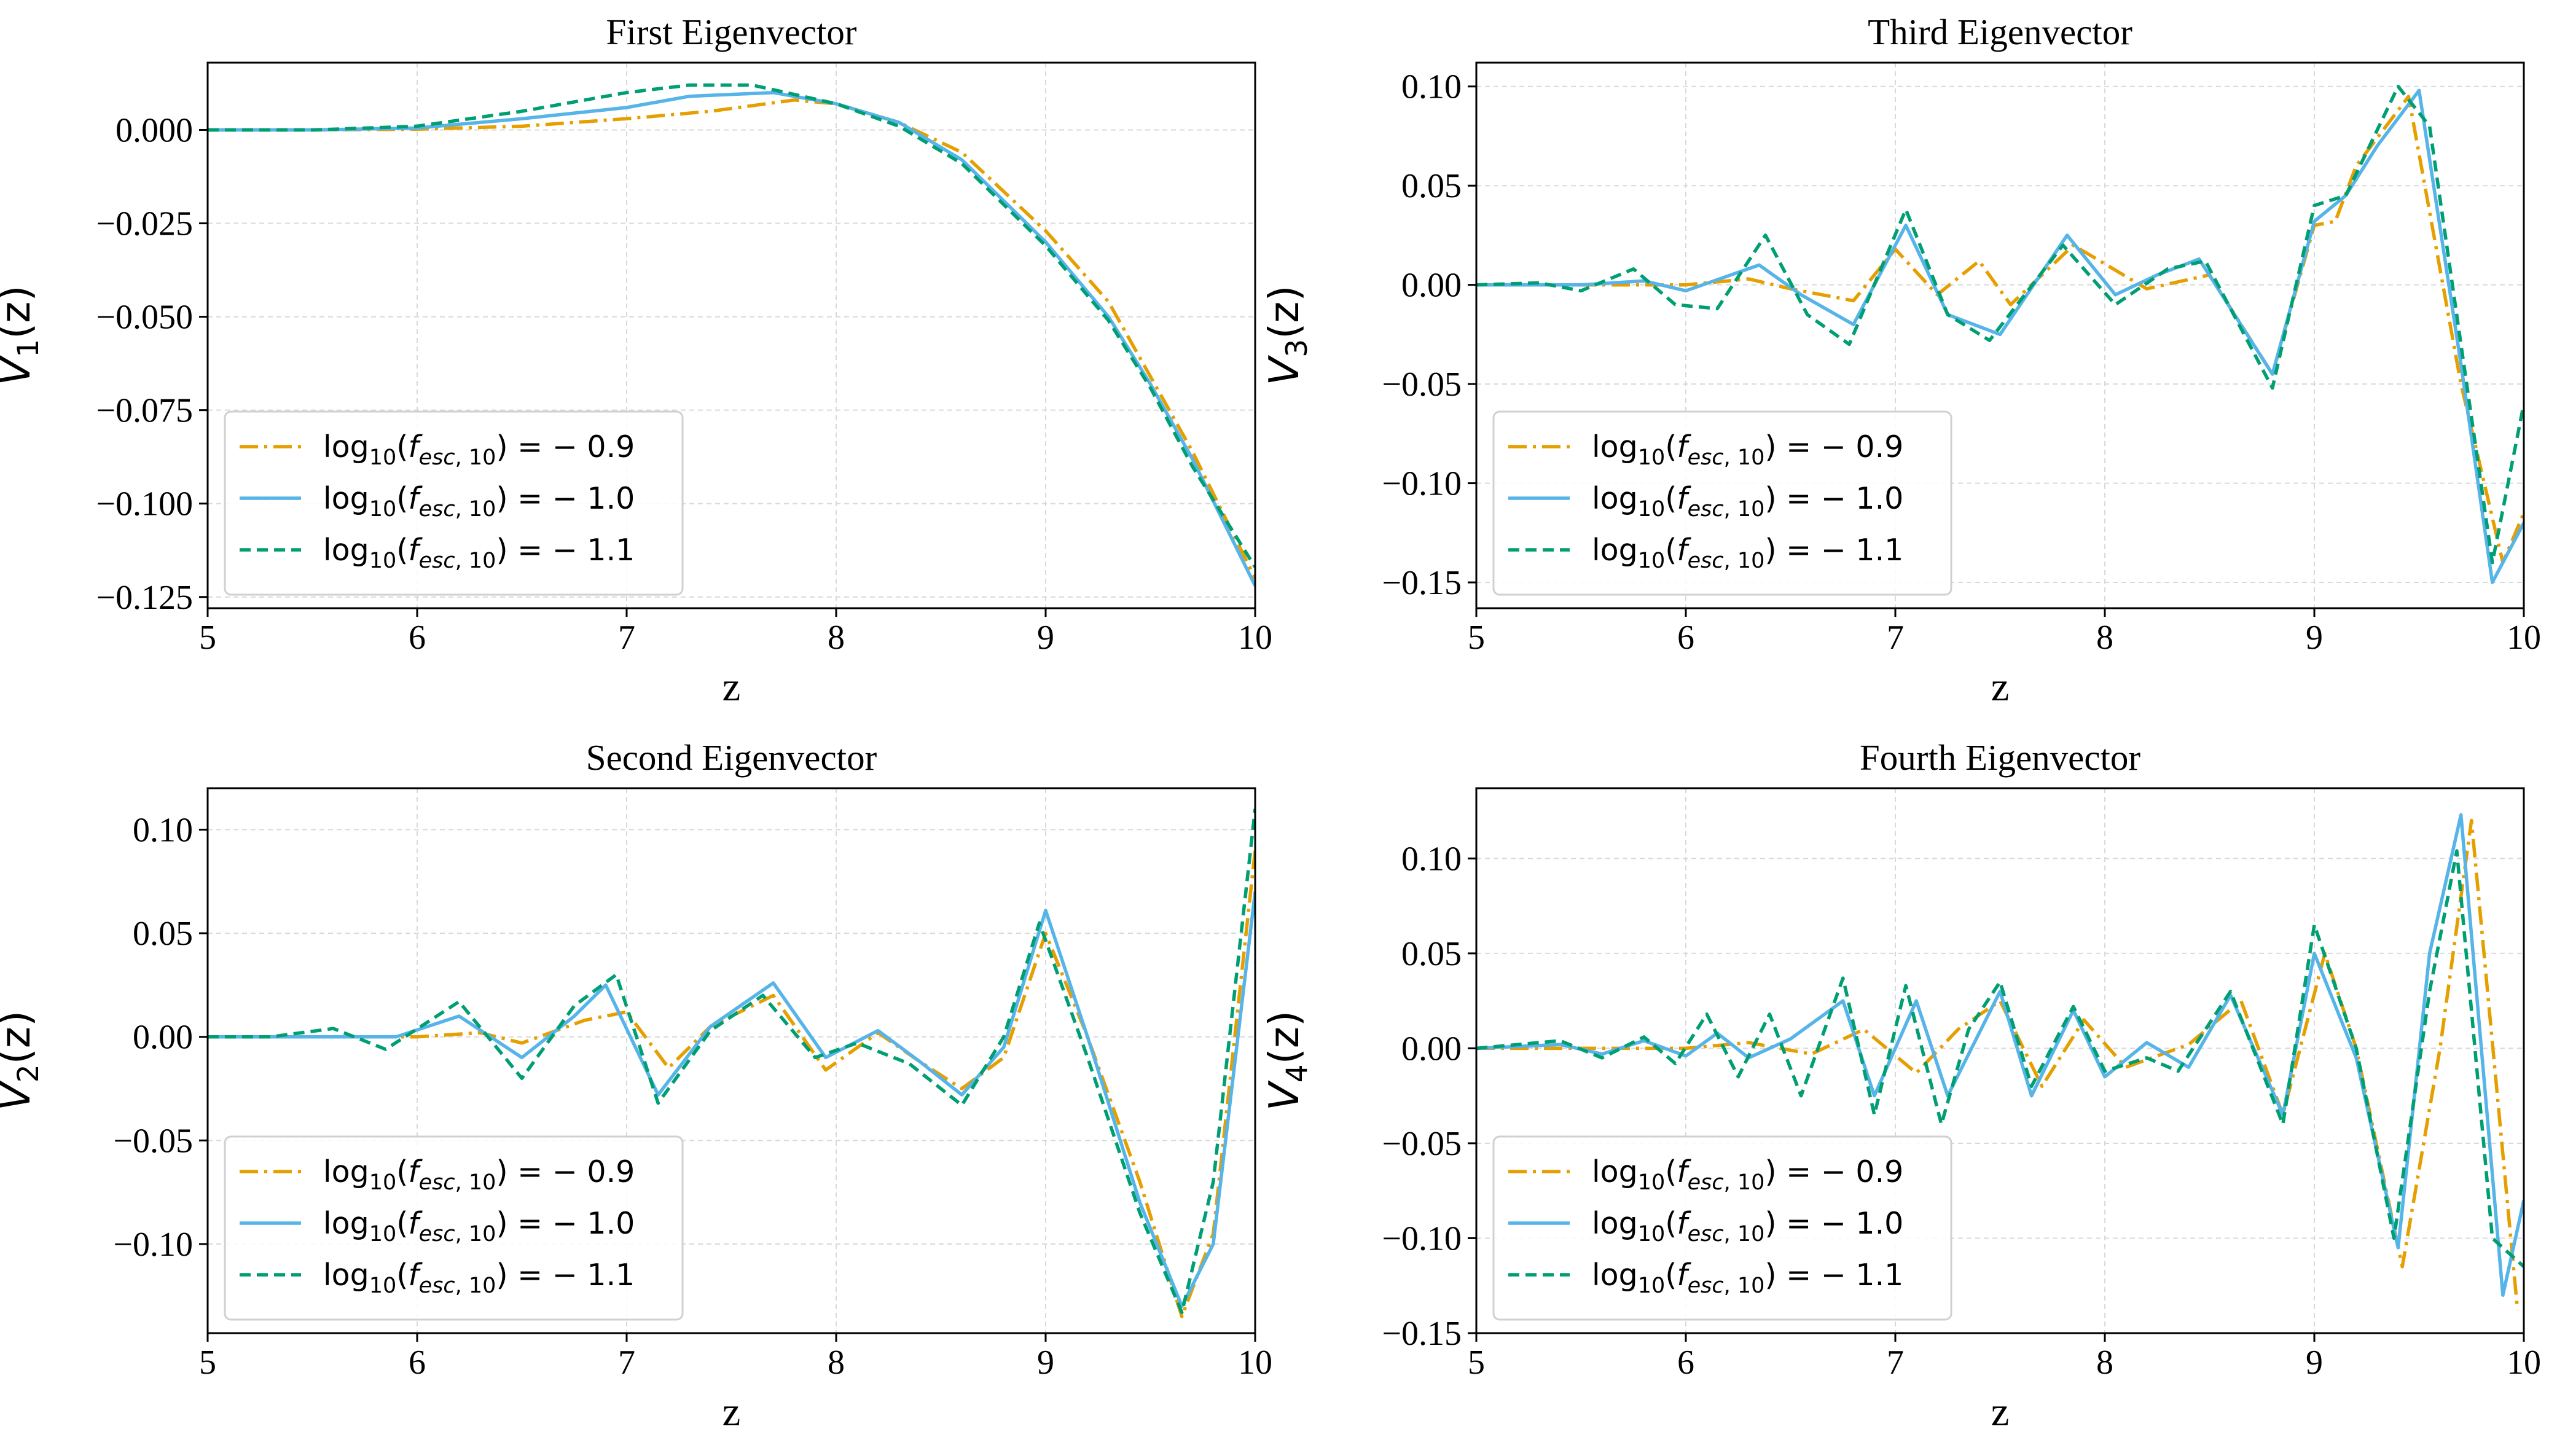 This screenshot has width=2557, height=1456. I want to click on y-tick-label: −0.100, so click(144, 504).